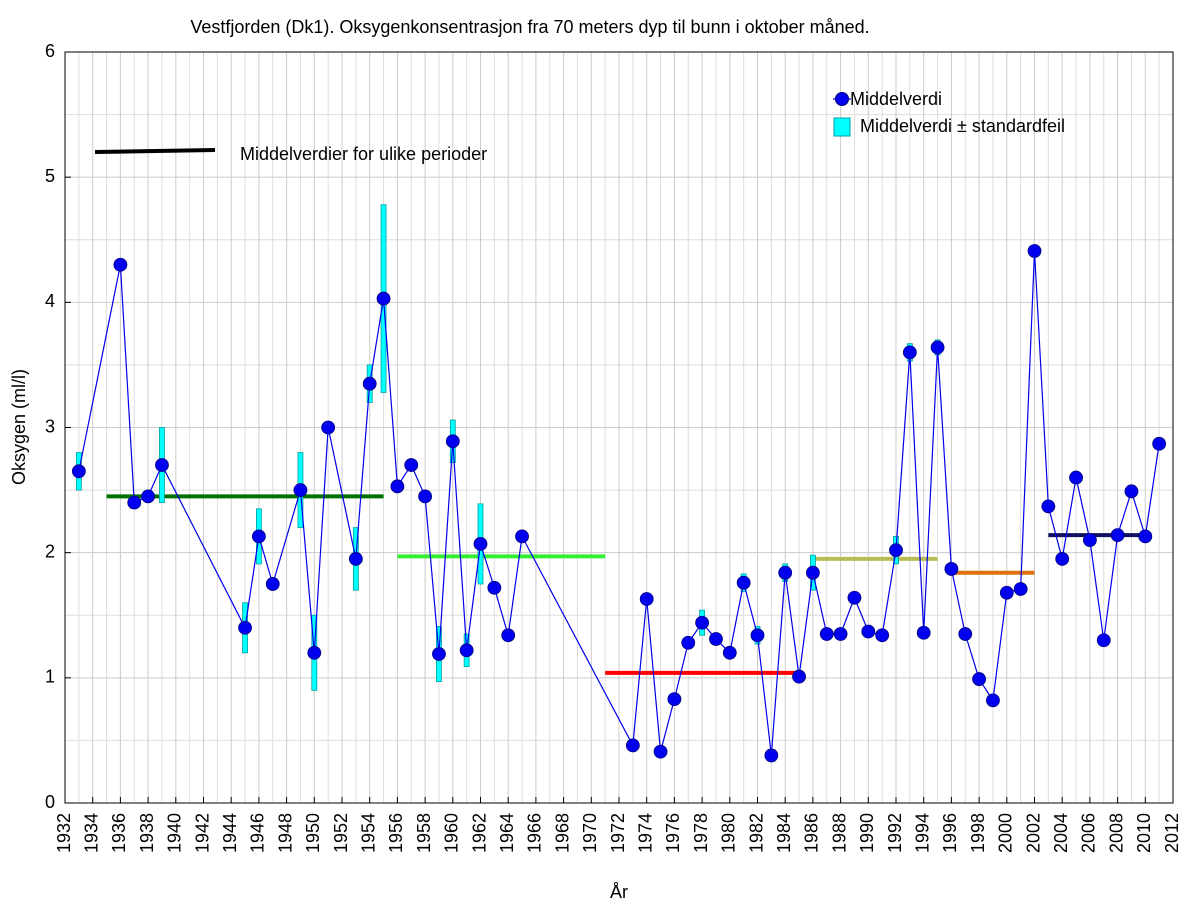  I want to click on legend-line, so click(155, 151).